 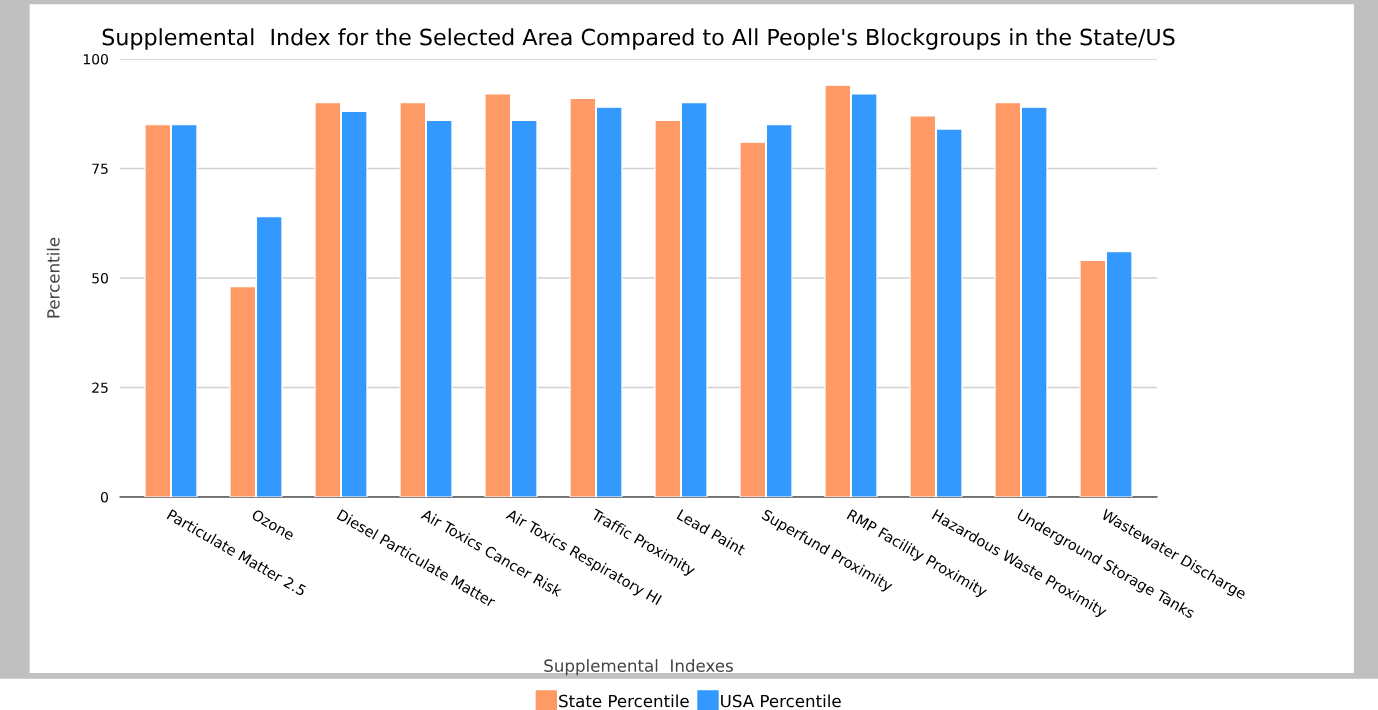 What do you see at coordinates (104, 497) in the screenshot?
I see `y-tick-label: 0` at bounding box center [104, 497].